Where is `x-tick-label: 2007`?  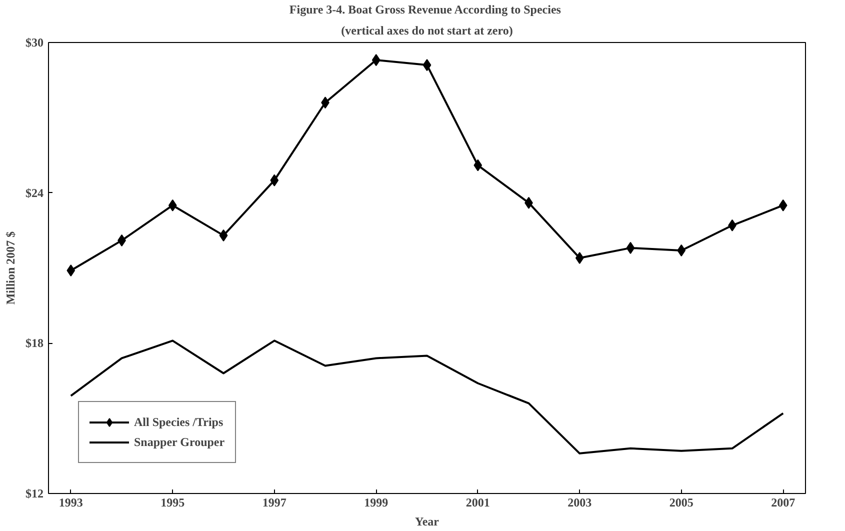 x-tick-label: 2007 is located at coordinates (783, 503).